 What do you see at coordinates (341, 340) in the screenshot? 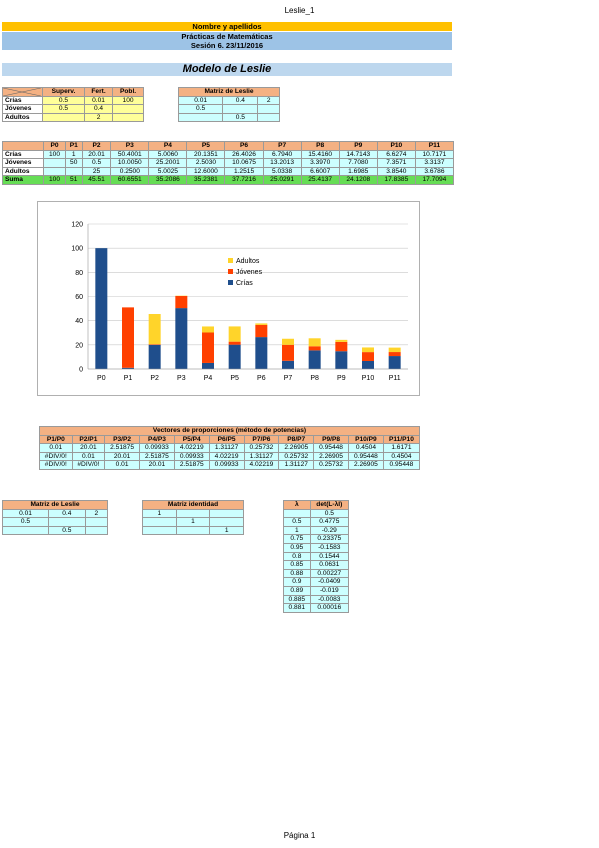
I see `bar-adultos-p9` at bounding box center [341, 340].